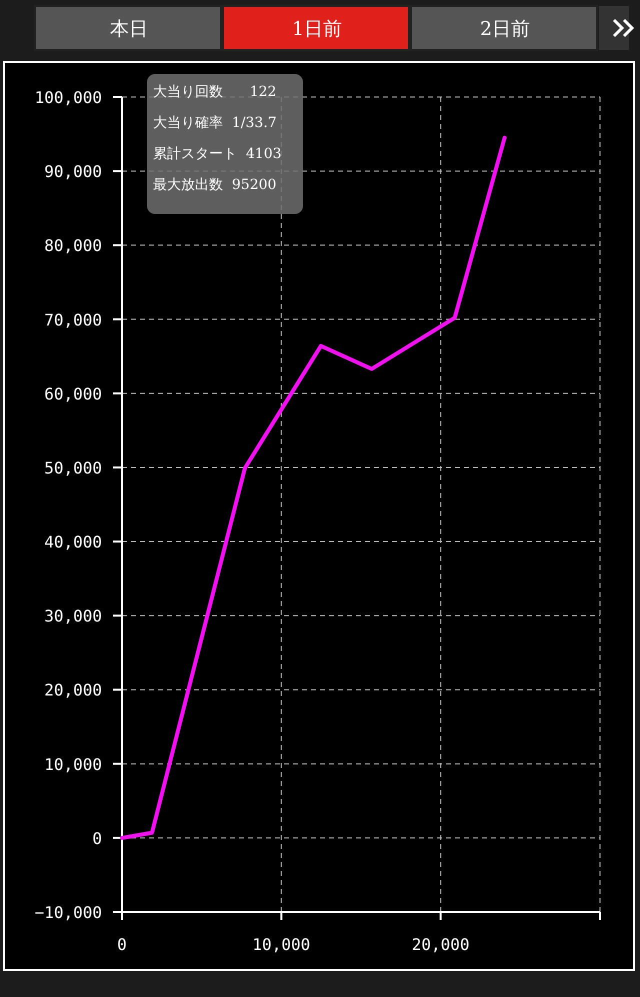  What do you see at coordinates (73, 542) in the screenshot?
I see `y-tick-label: 40,000` at bounding box center [73, 542].